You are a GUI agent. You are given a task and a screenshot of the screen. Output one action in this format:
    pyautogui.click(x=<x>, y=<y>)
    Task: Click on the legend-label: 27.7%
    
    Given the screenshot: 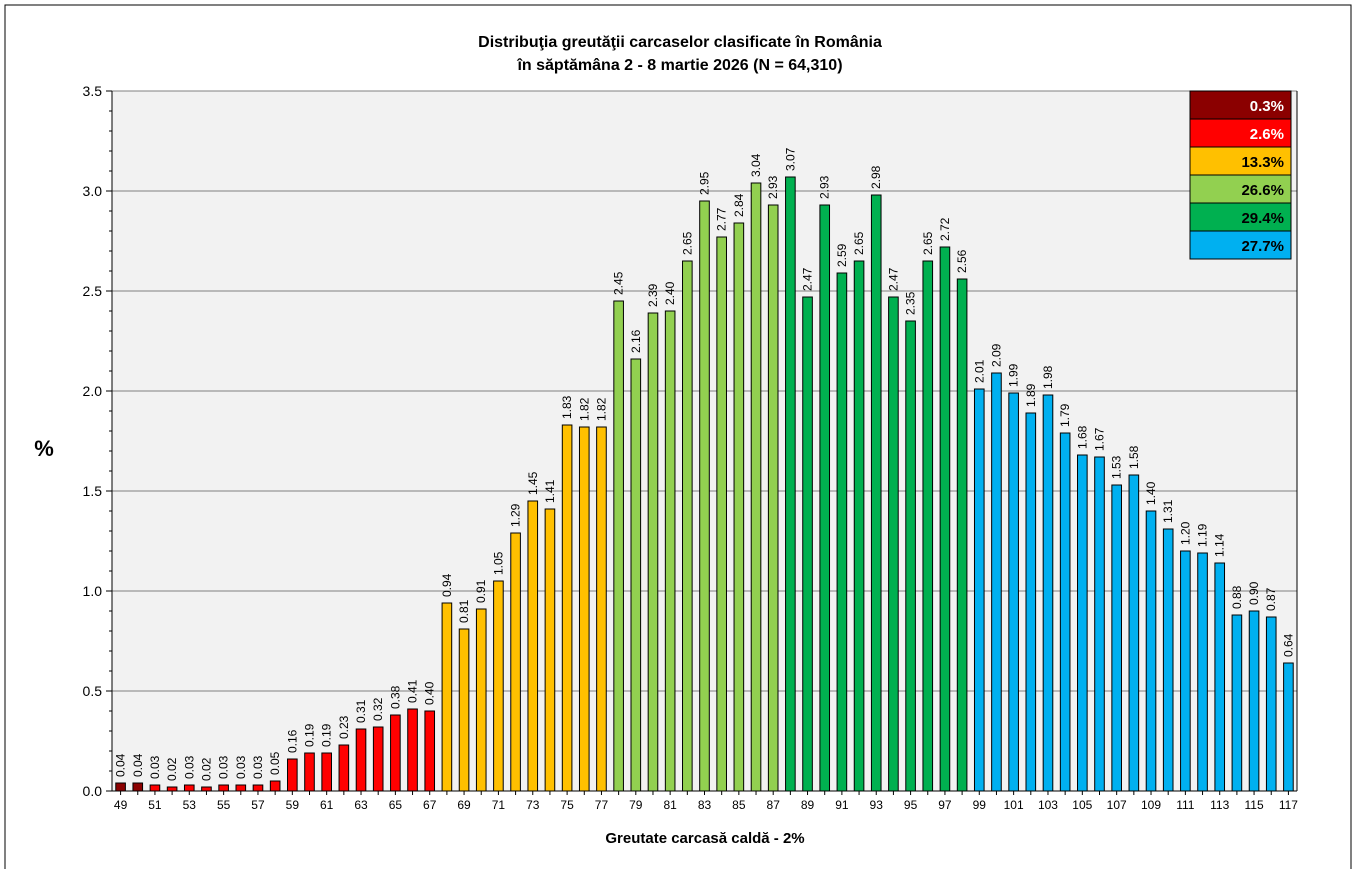 What is the action you would take?
    pyautogui.click(x=1262, y=246)
    